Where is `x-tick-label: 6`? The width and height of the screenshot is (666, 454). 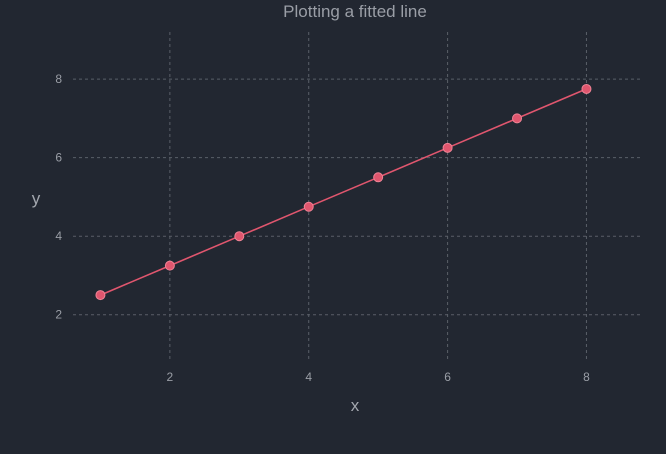 x-tick-label: 6 is located at coordinates (447, 377).